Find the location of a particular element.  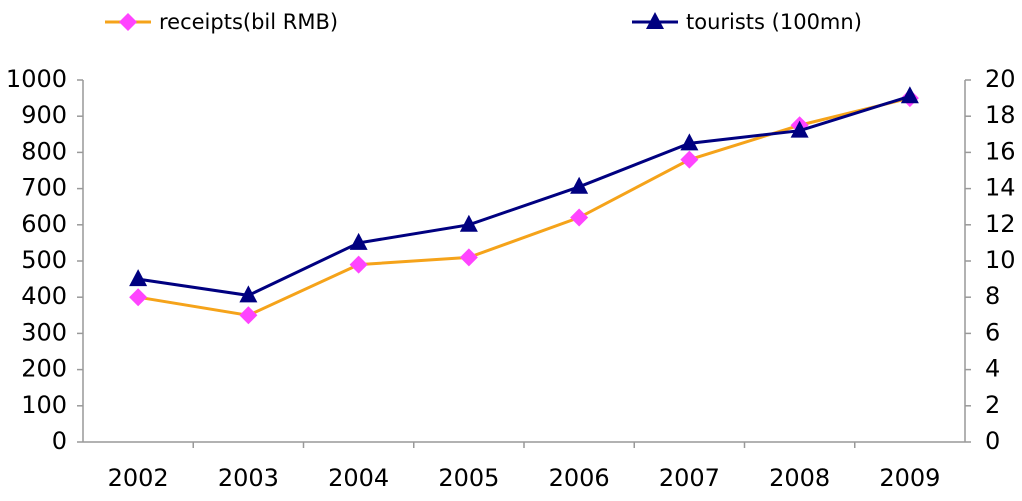

x-tick-label: 2007 is located at coordinates (689, 478).